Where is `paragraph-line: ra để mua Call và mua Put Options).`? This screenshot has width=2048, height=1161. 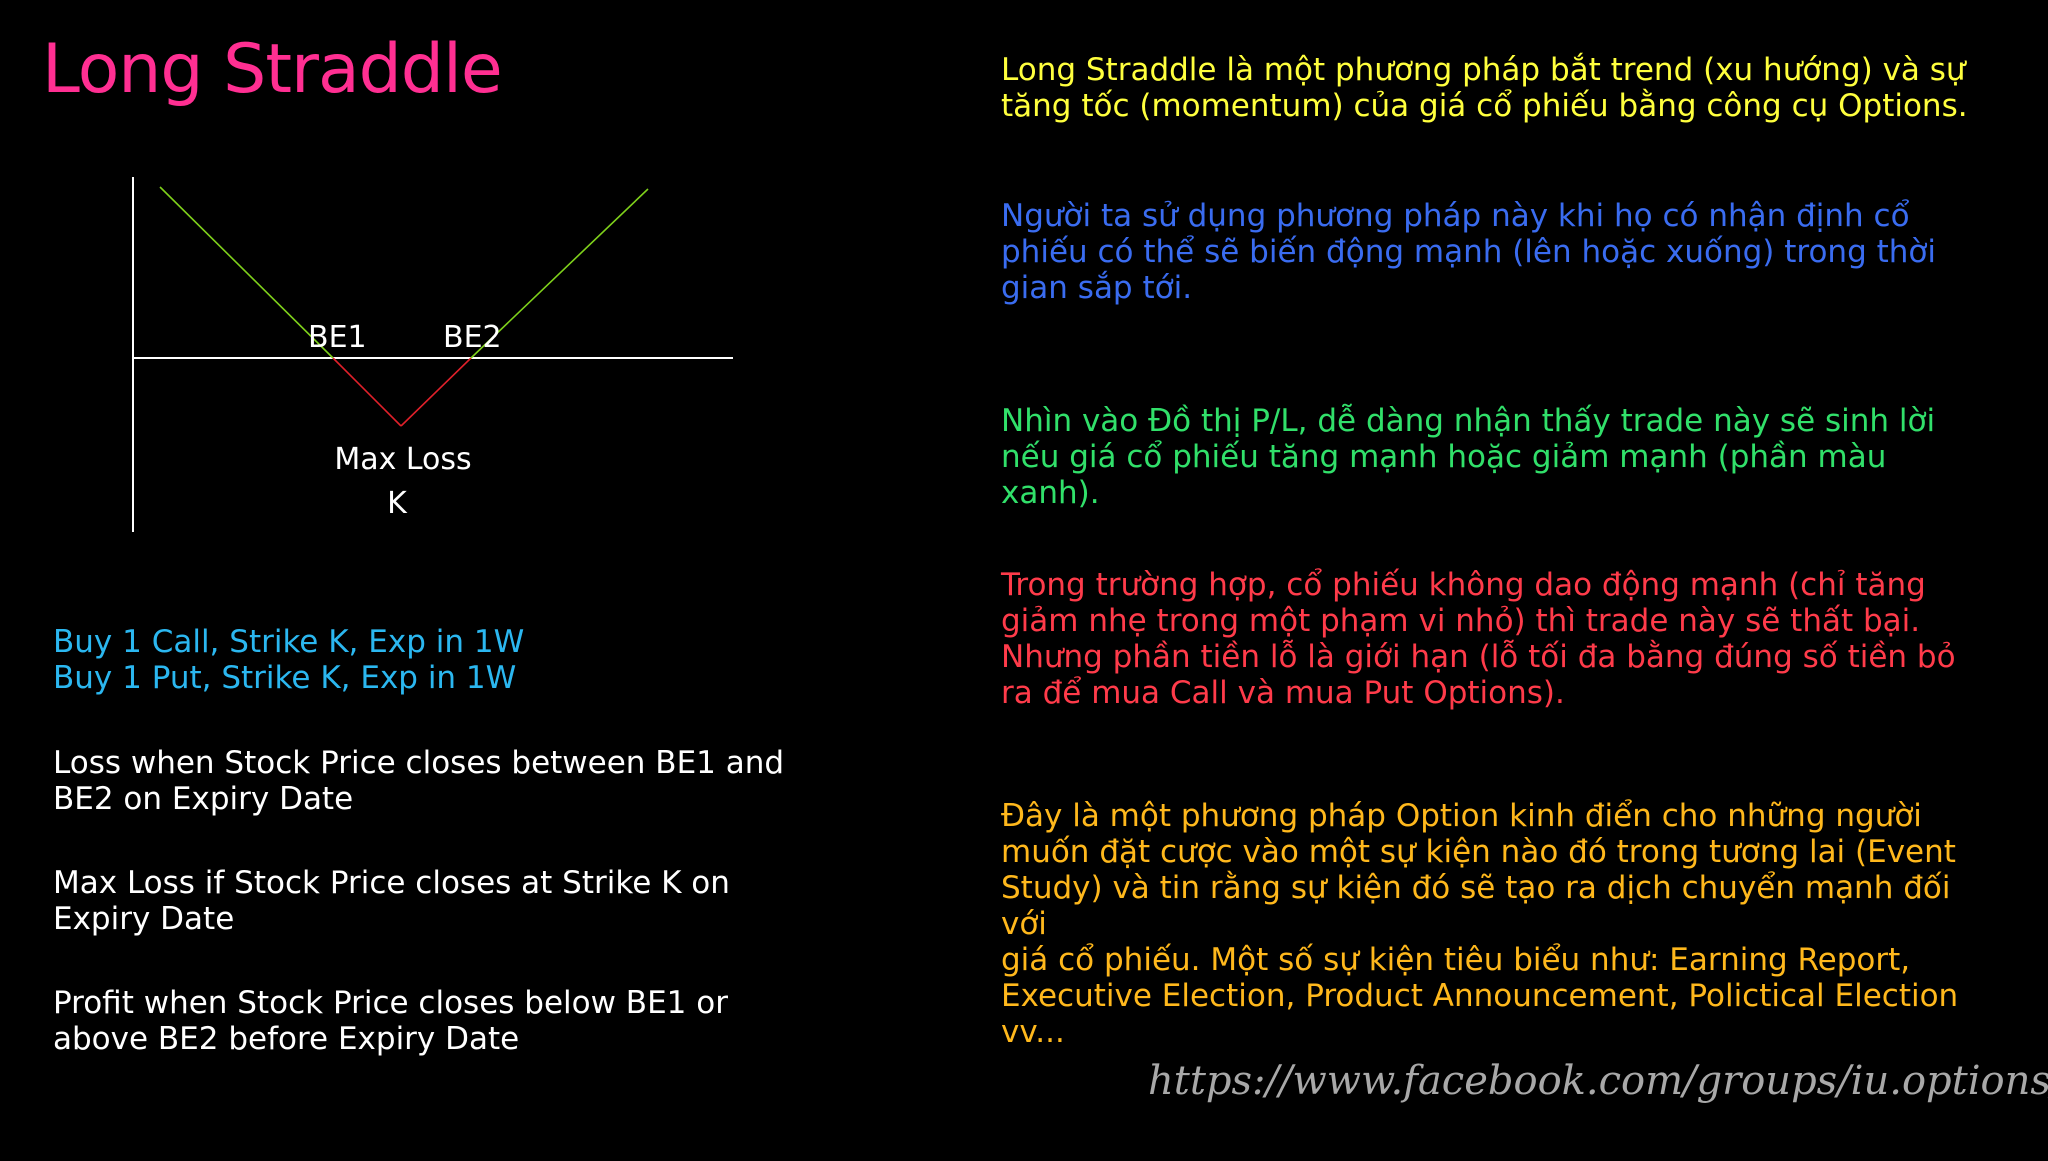 paragraph-line: ra để mua Call và mua Put Options). is located at coordinates (1283, 693).